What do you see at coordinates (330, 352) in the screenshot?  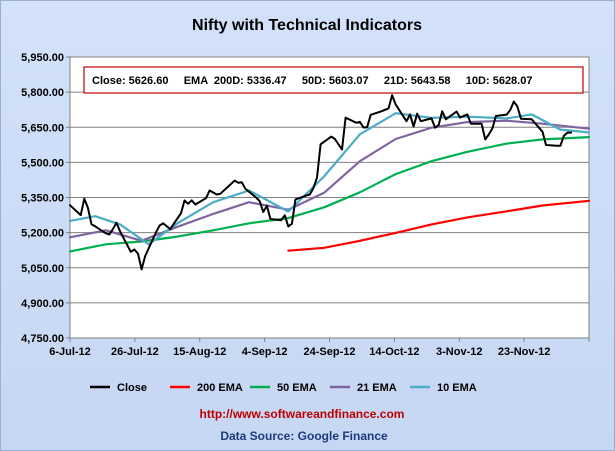 I see `x-tick-label: 24-Sep-12` at bounding box center [330, 352].